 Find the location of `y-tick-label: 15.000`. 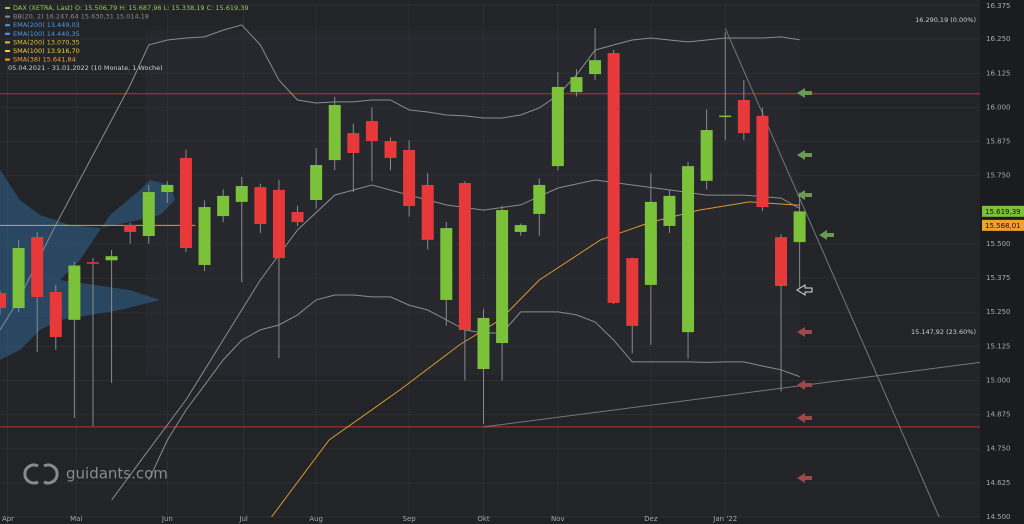

y-tick-label: 15.000 is located at coordinates (998, 380).